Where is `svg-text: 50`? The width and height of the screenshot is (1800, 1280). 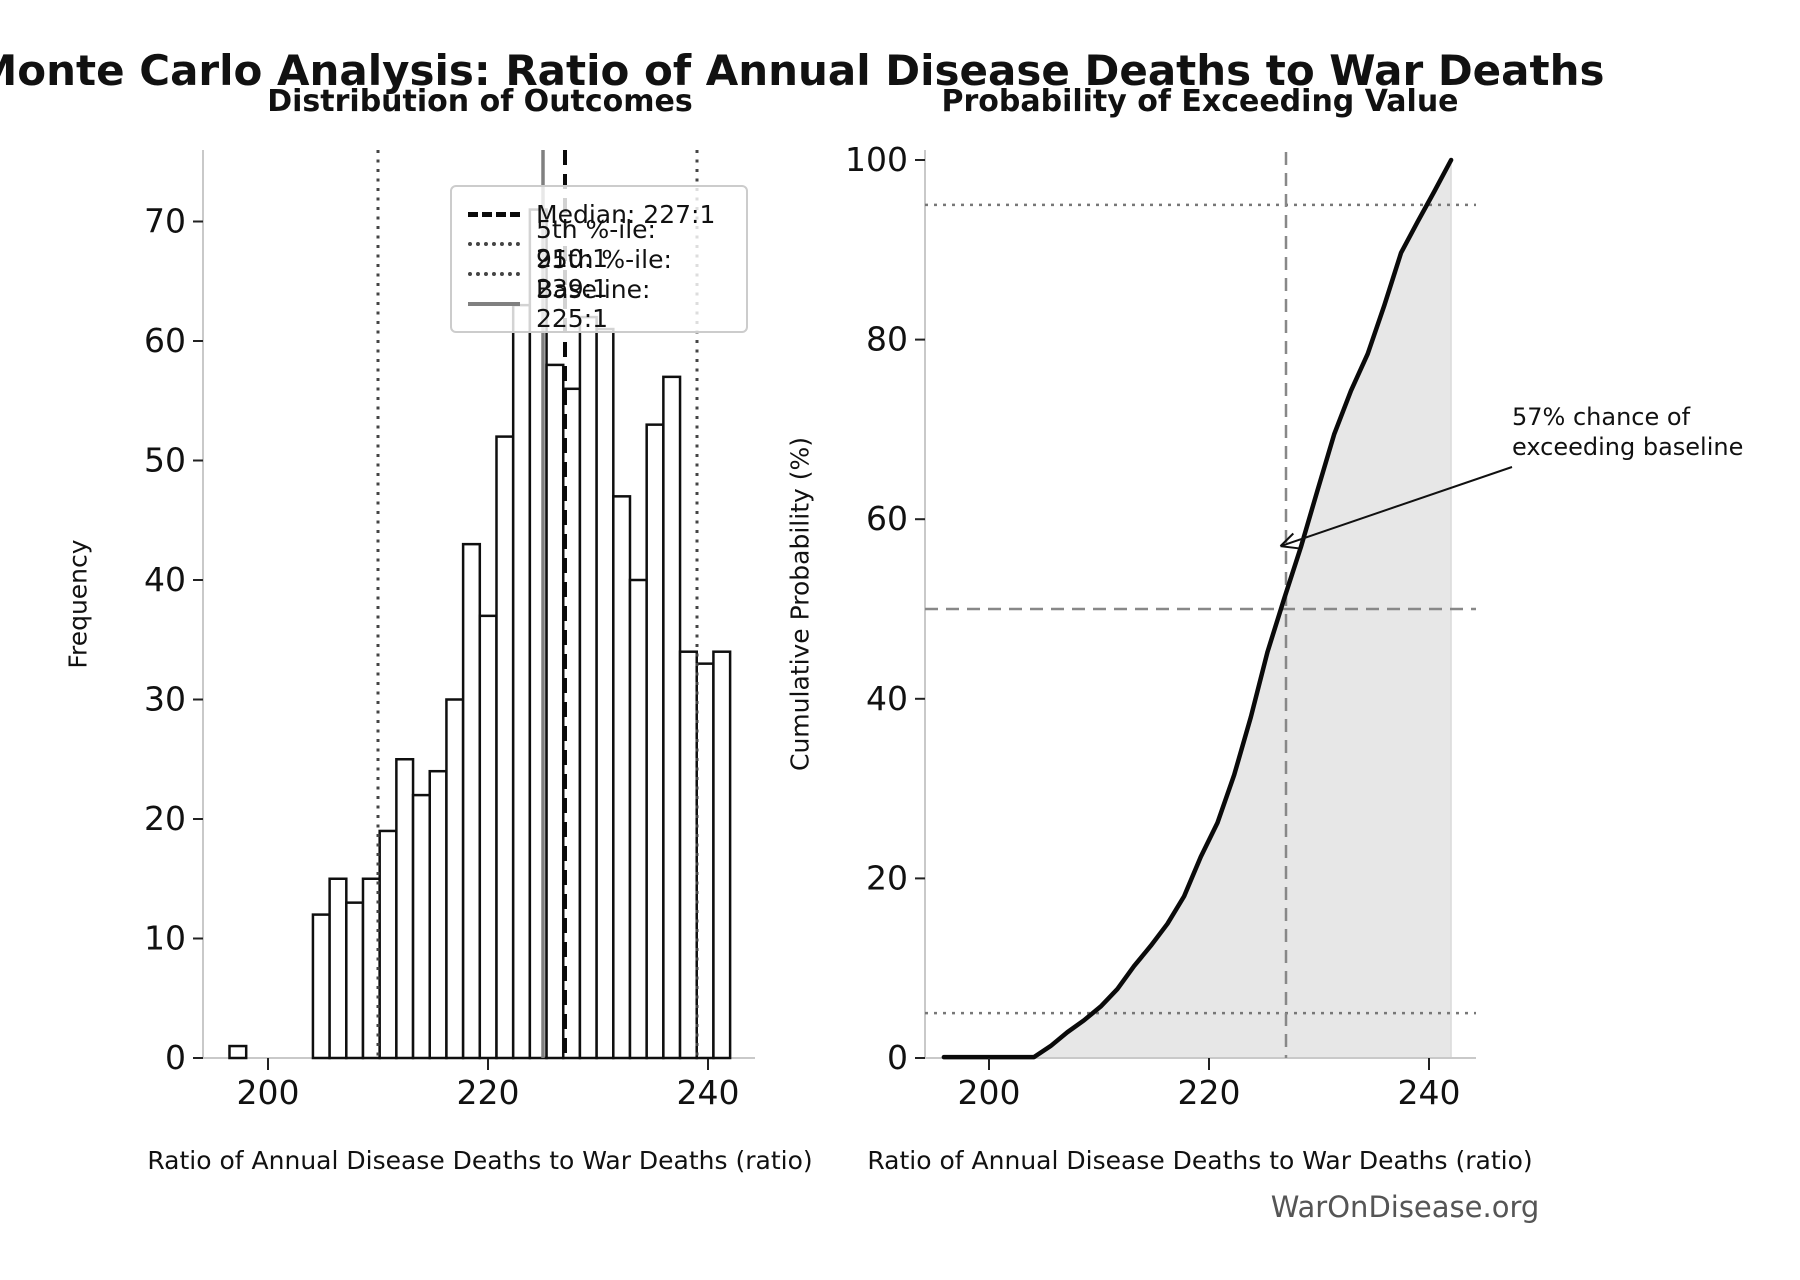 svg-text: 50 is located at coordinates (165, 460).